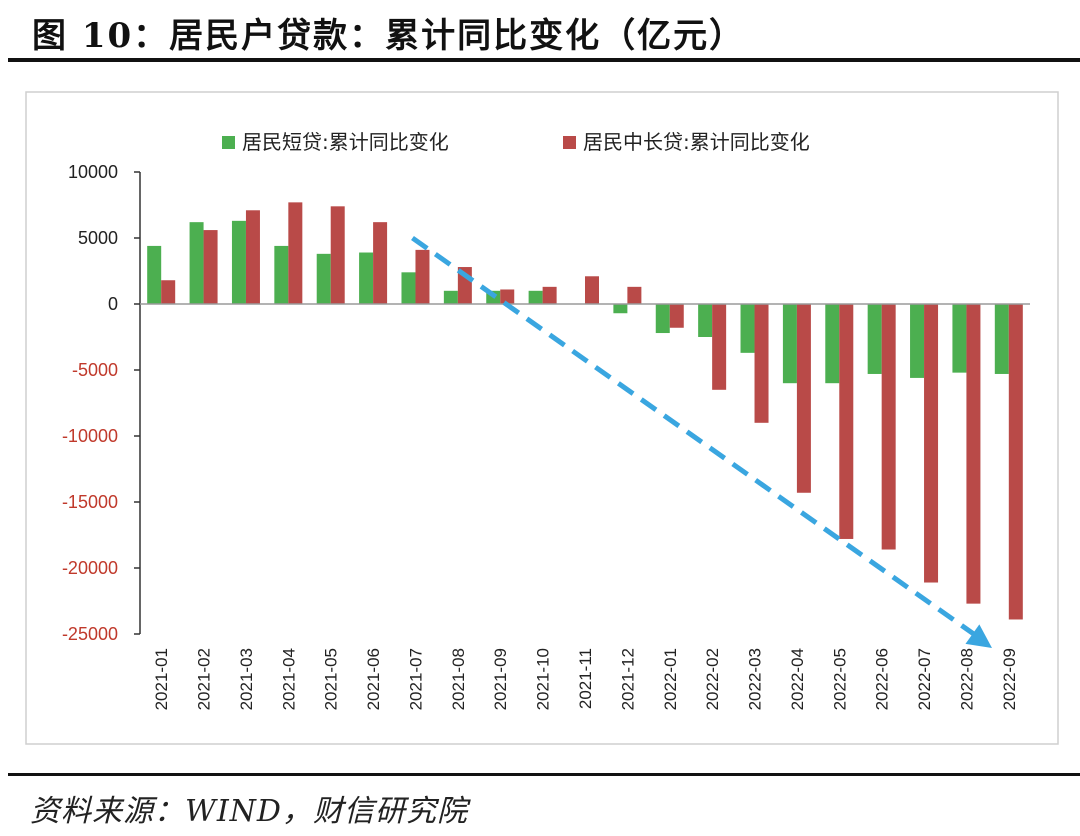 The image size is (1080, 836). I want to click on y-tick-label: 10000, so click(93, 172).